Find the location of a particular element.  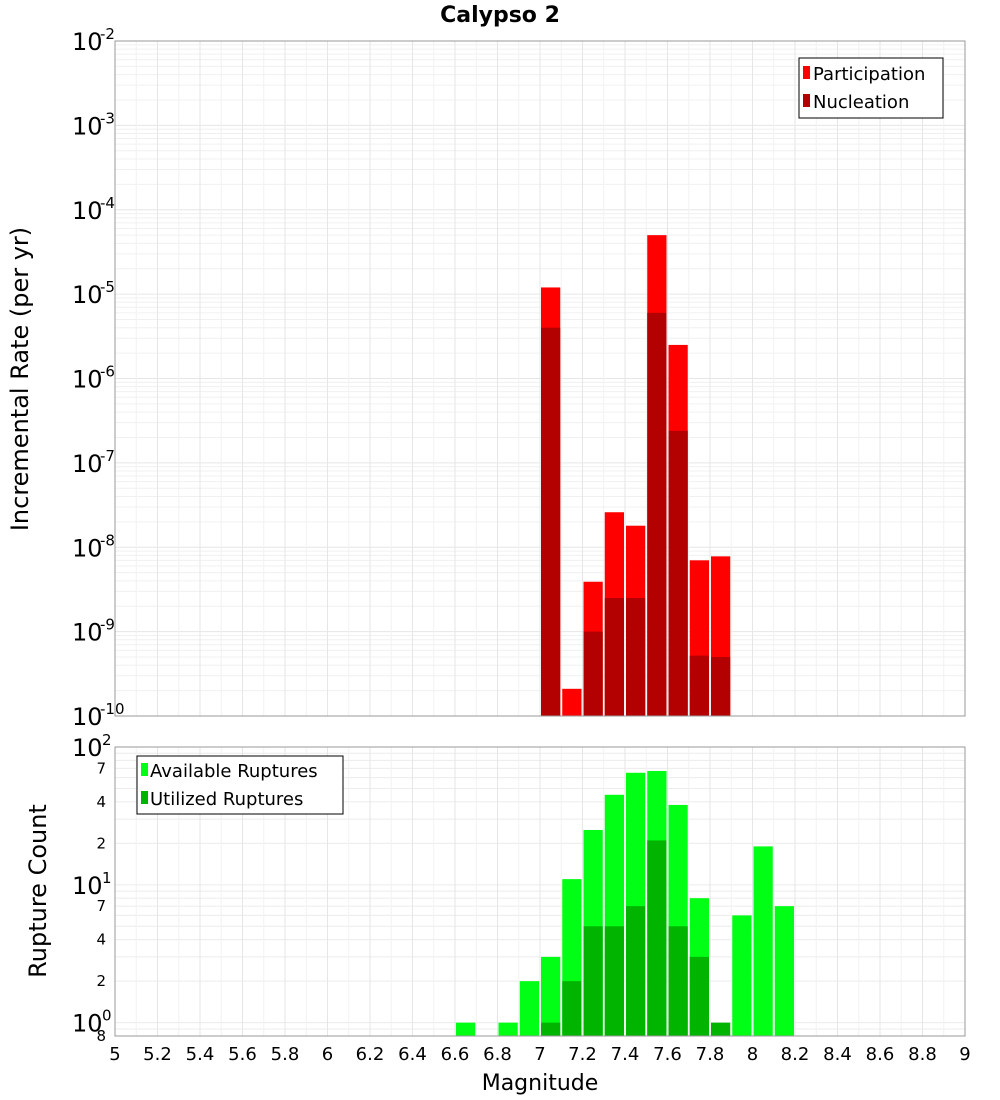

utilized-swatch is located at coordinates (144, 797).